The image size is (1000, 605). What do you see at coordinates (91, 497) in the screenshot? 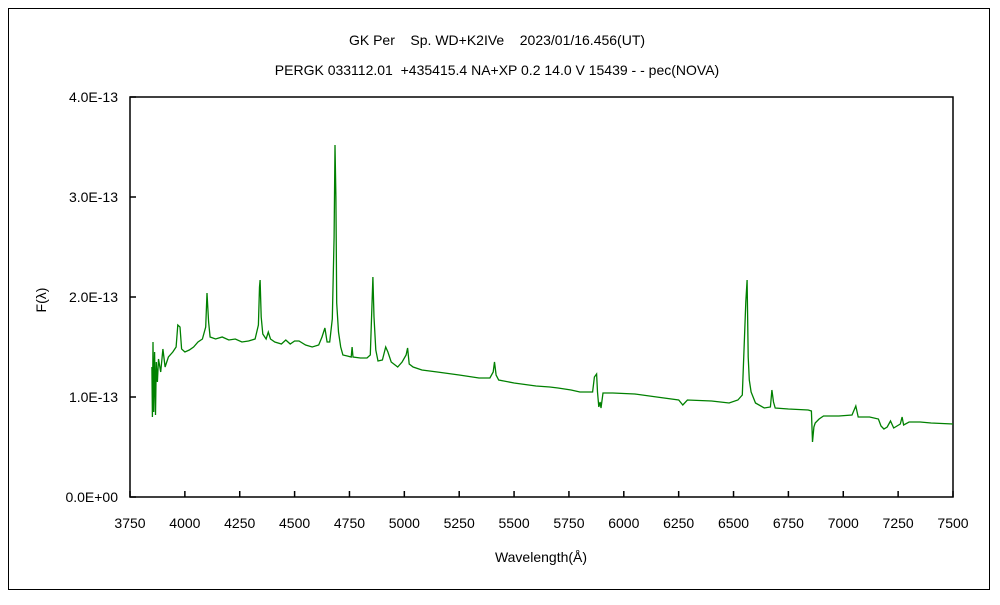
I see `y-tick-label: 0.0E+00` at bounding box center [91, 497].